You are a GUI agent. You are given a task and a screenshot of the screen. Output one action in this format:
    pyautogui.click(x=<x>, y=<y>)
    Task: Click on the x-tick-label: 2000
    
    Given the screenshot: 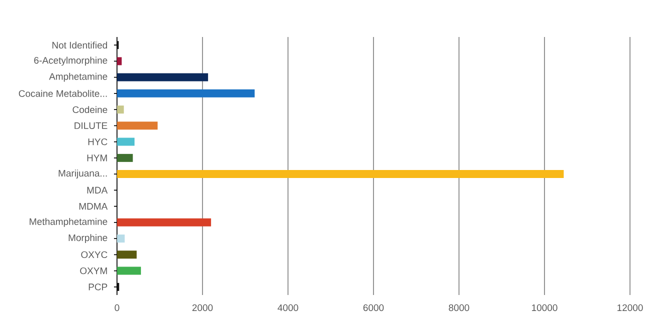 What is the action you would take?
    pyautogui.click(x=202, y=308)
    